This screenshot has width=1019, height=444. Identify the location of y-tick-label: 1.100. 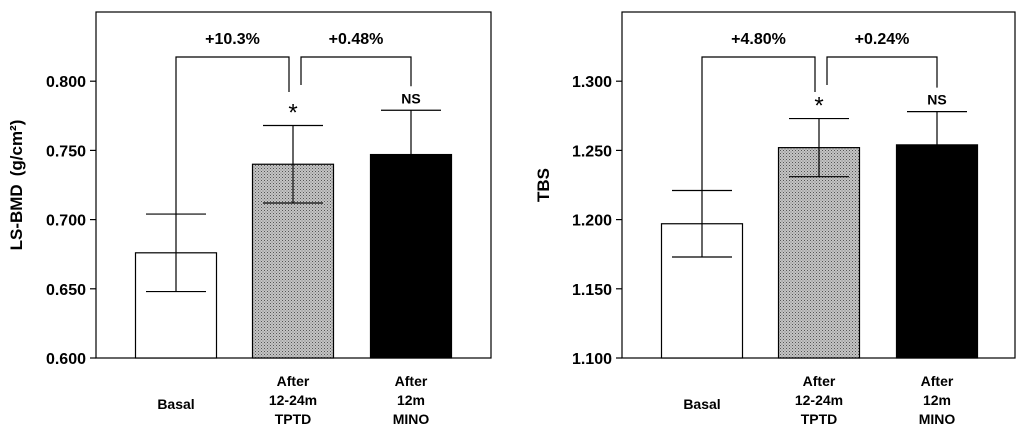
(592, 359).